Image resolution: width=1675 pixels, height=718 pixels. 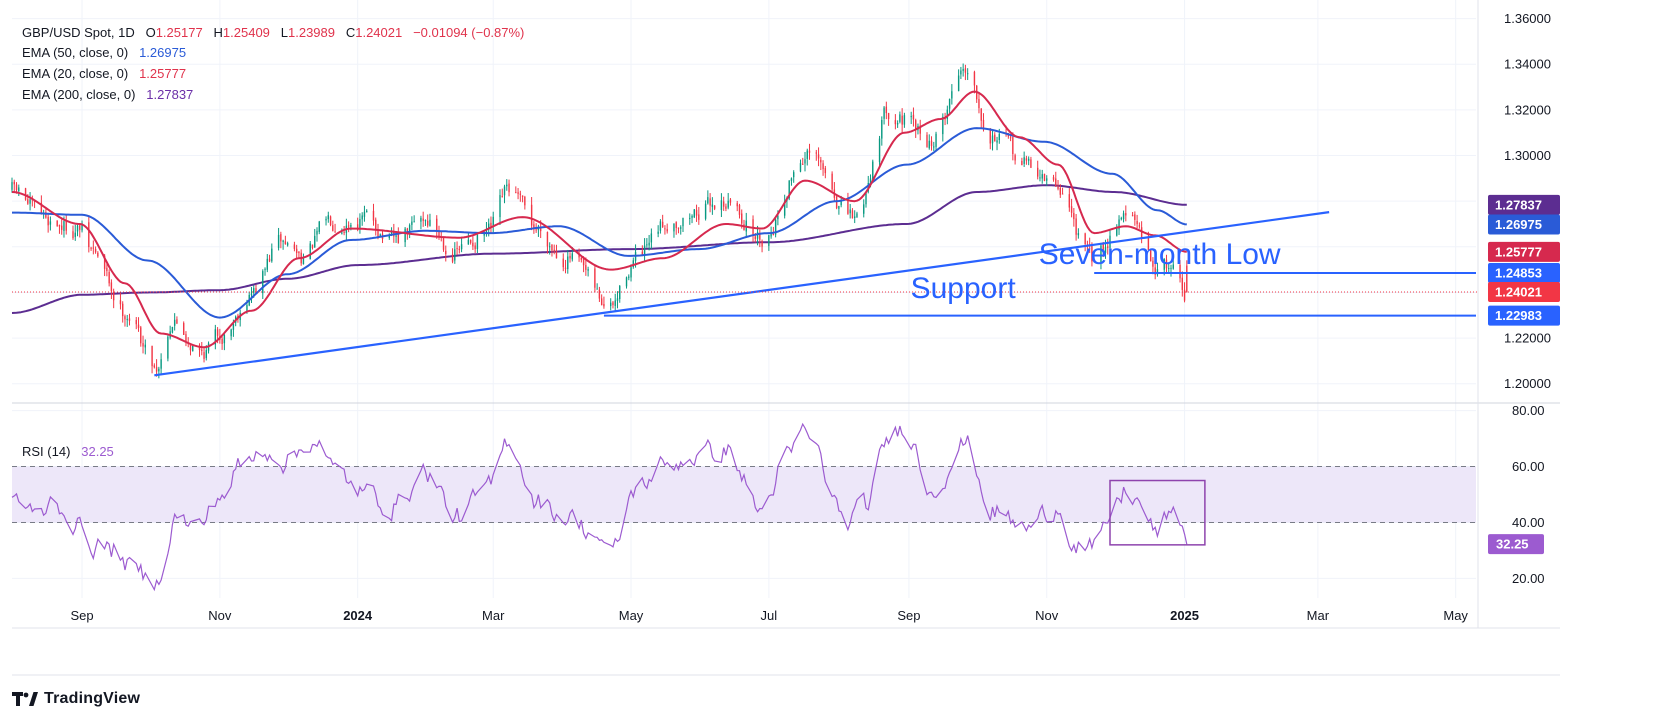 What do you see at coordinates (46, 451) in the screenshot?
I see `rsi-label: RSI (14)` at bounding box center [46, 451].